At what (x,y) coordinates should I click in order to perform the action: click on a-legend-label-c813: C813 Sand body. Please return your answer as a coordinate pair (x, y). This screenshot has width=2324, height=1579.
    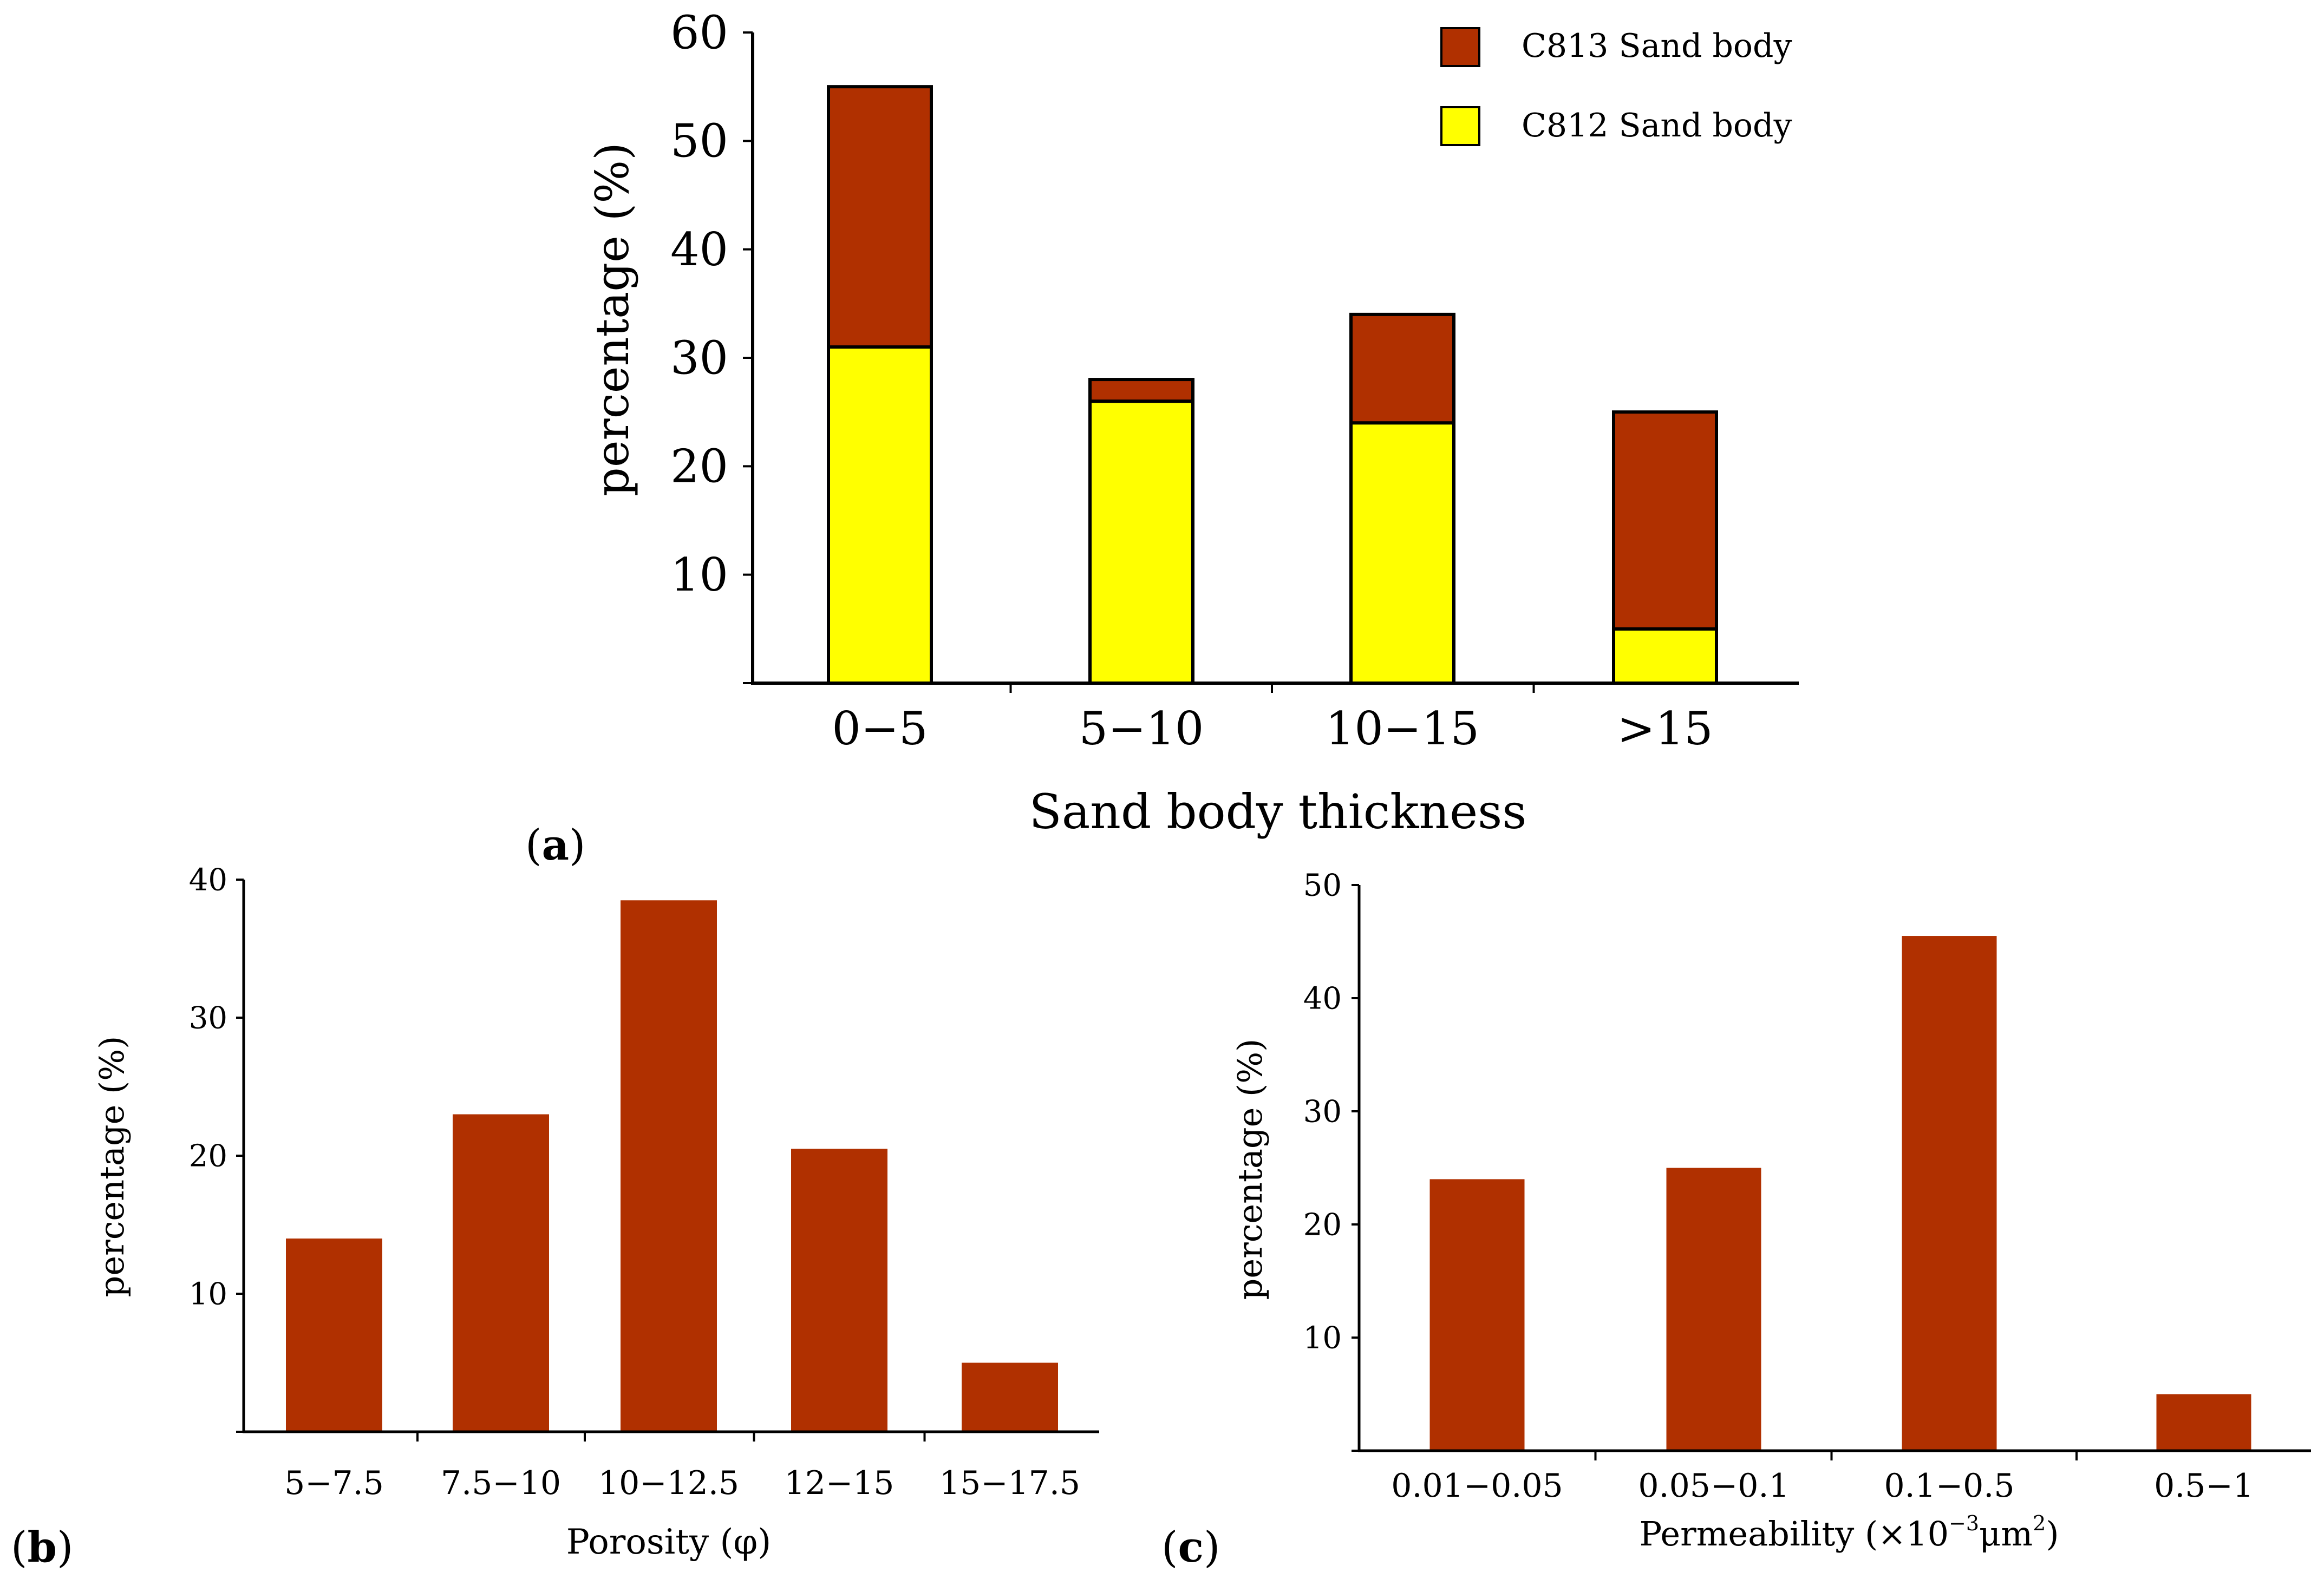
    Looking at the image, I should click on (1657, 46).